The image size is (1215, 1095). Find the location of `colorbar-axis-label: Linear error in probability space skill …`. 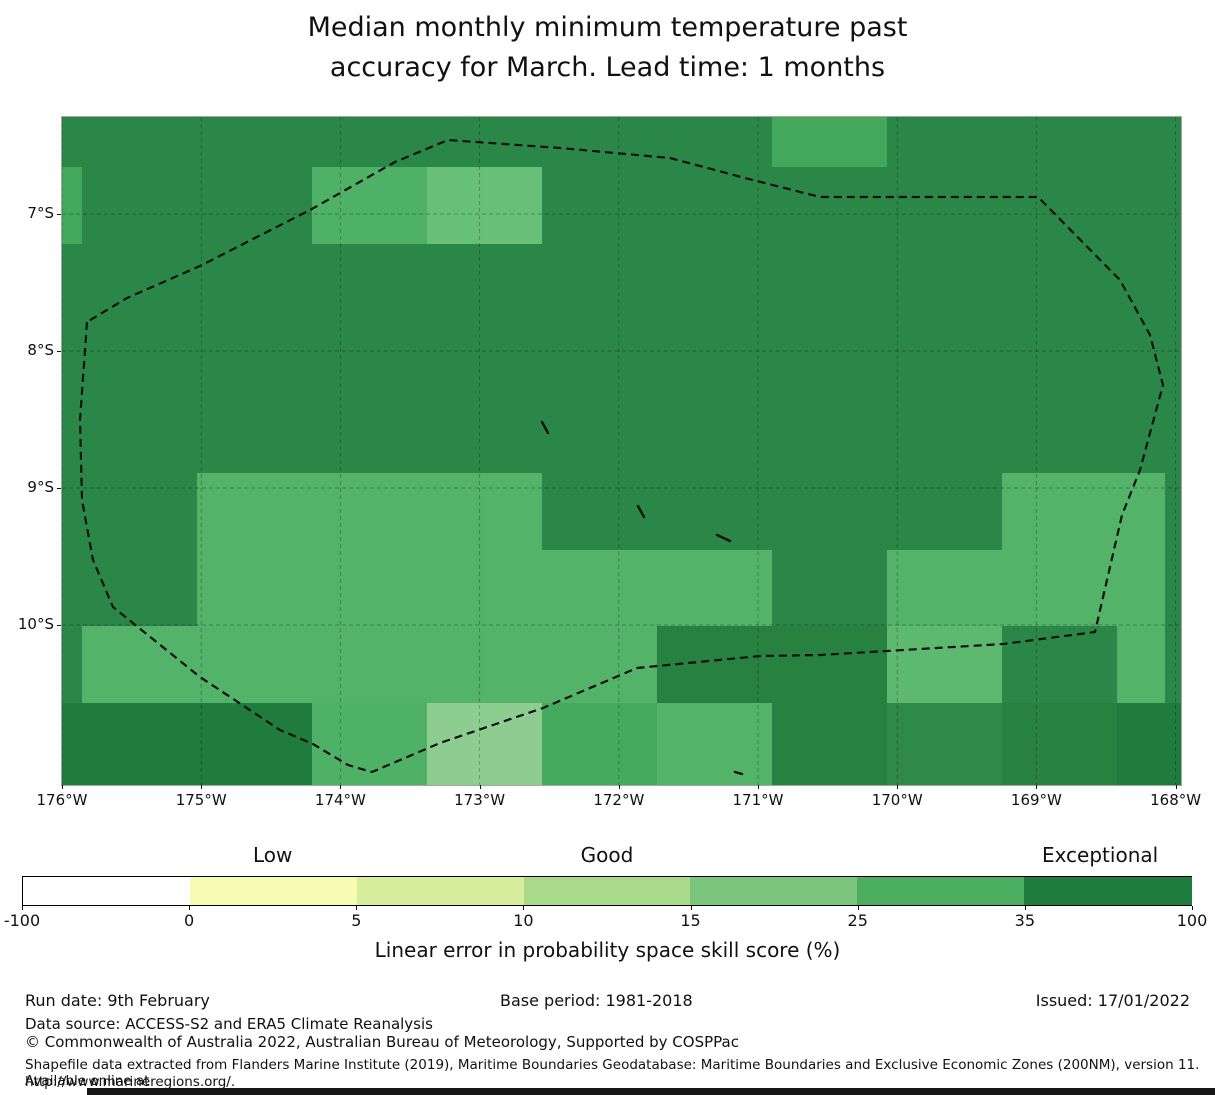

colorbar-axis-label: Linear error in probability space skill … is located at coordinates (607, 950).